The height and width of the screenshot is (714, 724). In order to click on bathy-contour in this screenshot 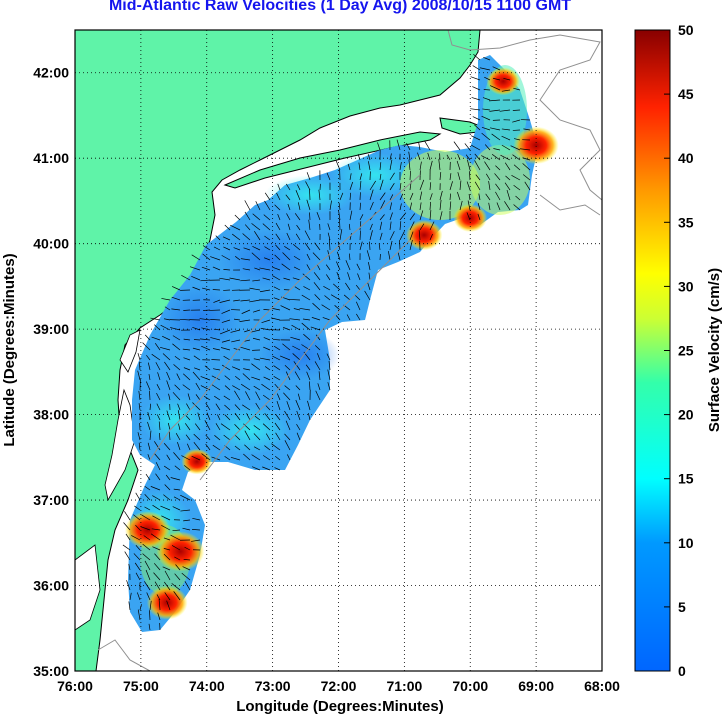, I will do `click(305, 360)`.